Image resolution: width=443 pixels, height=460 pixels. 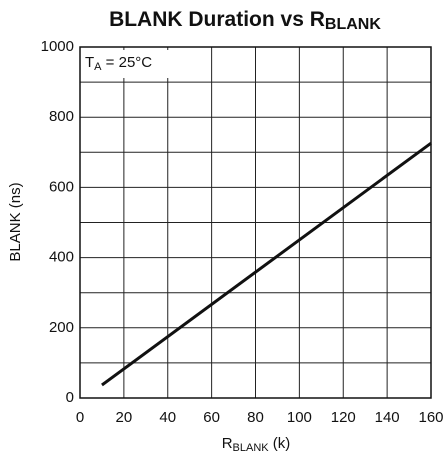 I want to click on y-tick-label: 1000, so click(x=57, y=46).